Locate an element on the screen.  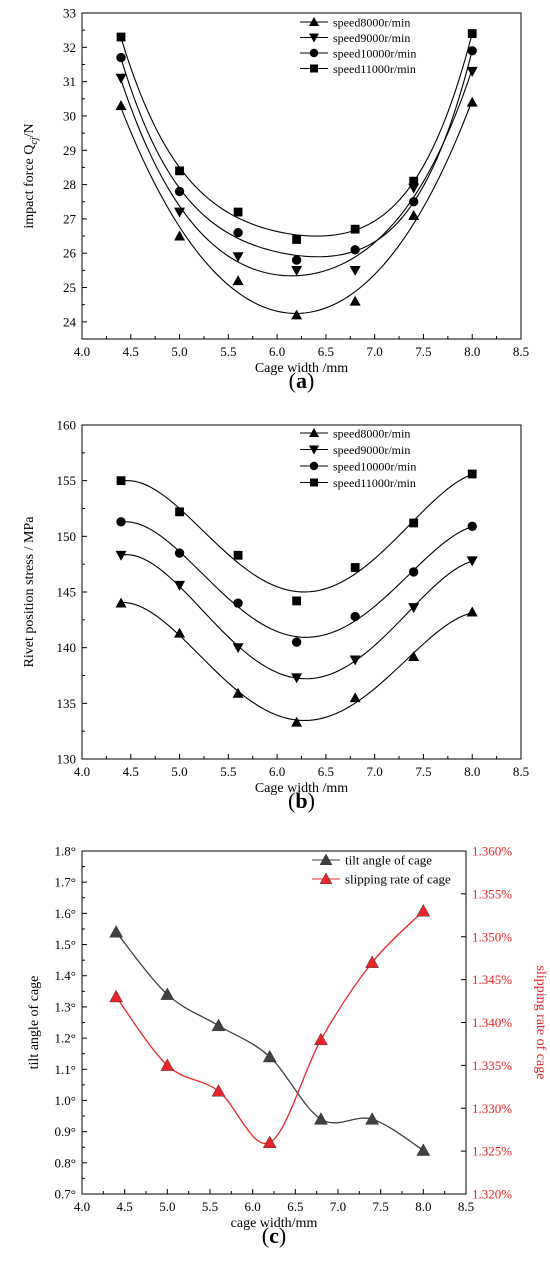
x-tick-label: 6.5 is located at coordinates (326, 351).